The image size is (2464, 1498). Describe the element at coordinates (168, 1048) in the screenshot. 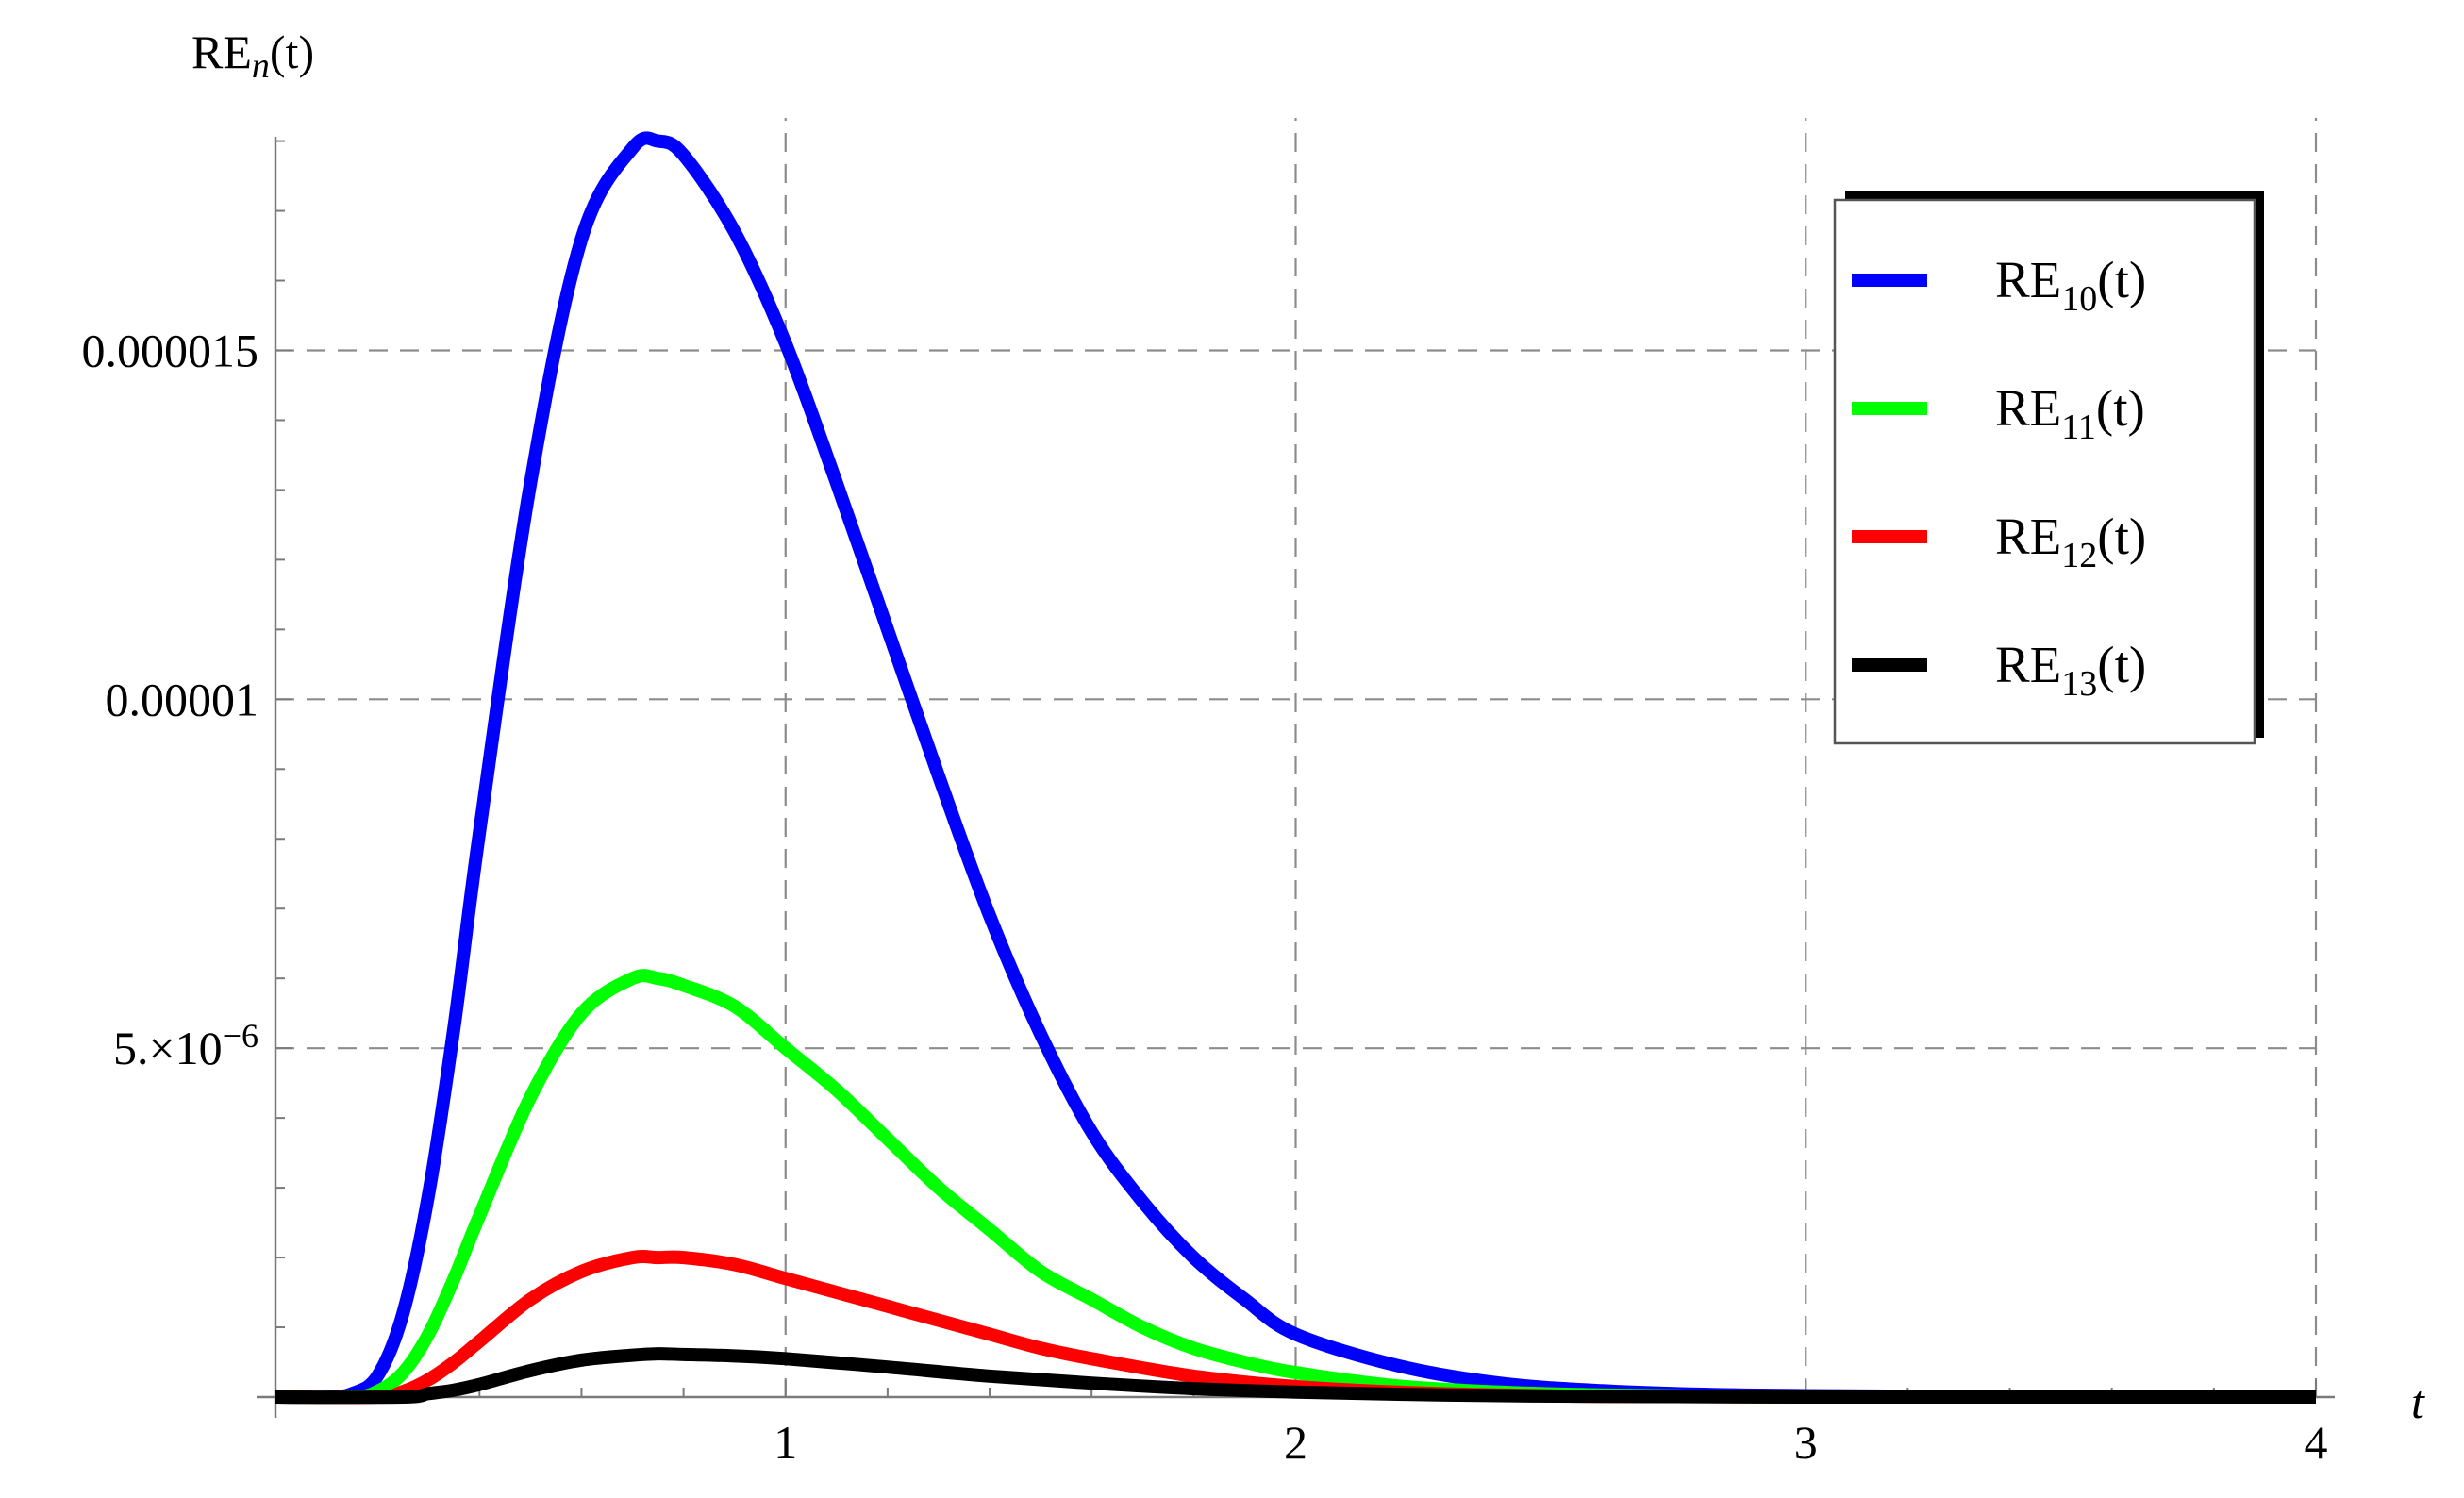

I see `y-tick-label-main: 5.×10` at that location.